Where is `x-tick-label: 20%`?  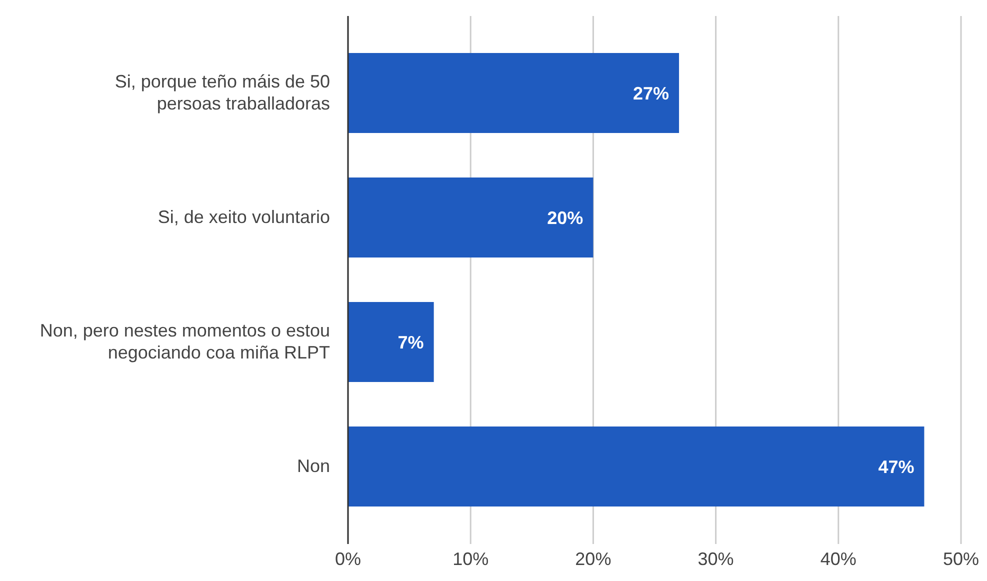
x-tick-label: 20% is located at coordinates (593, 558).